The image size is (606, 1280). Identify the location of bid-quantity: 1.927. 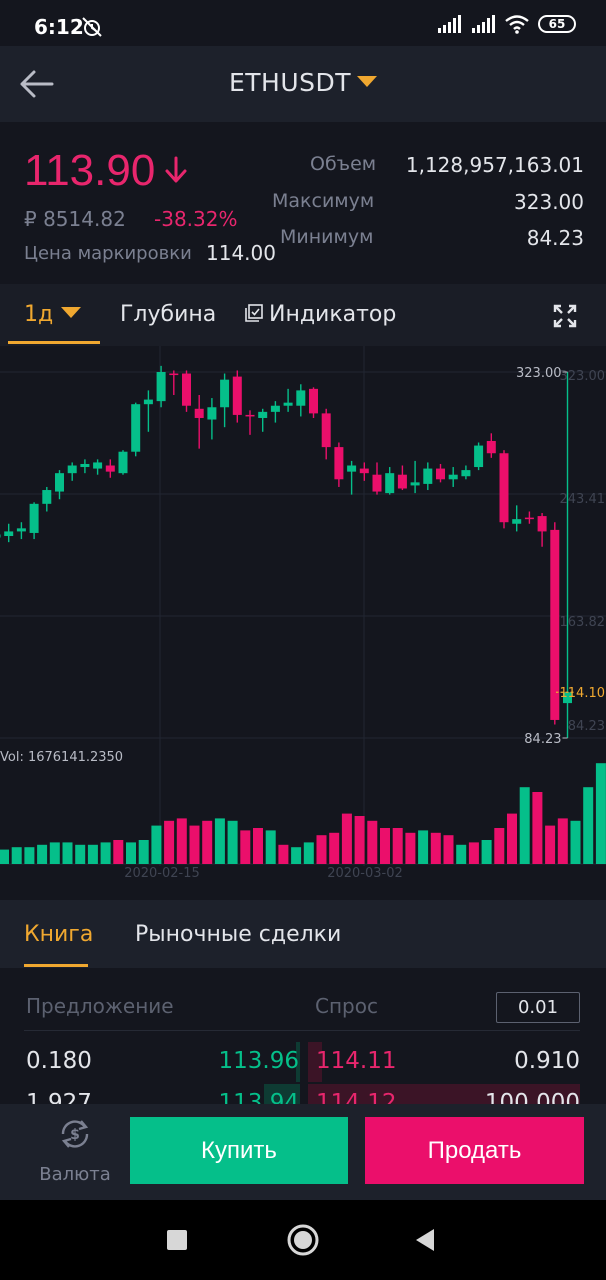
(59, 1097).